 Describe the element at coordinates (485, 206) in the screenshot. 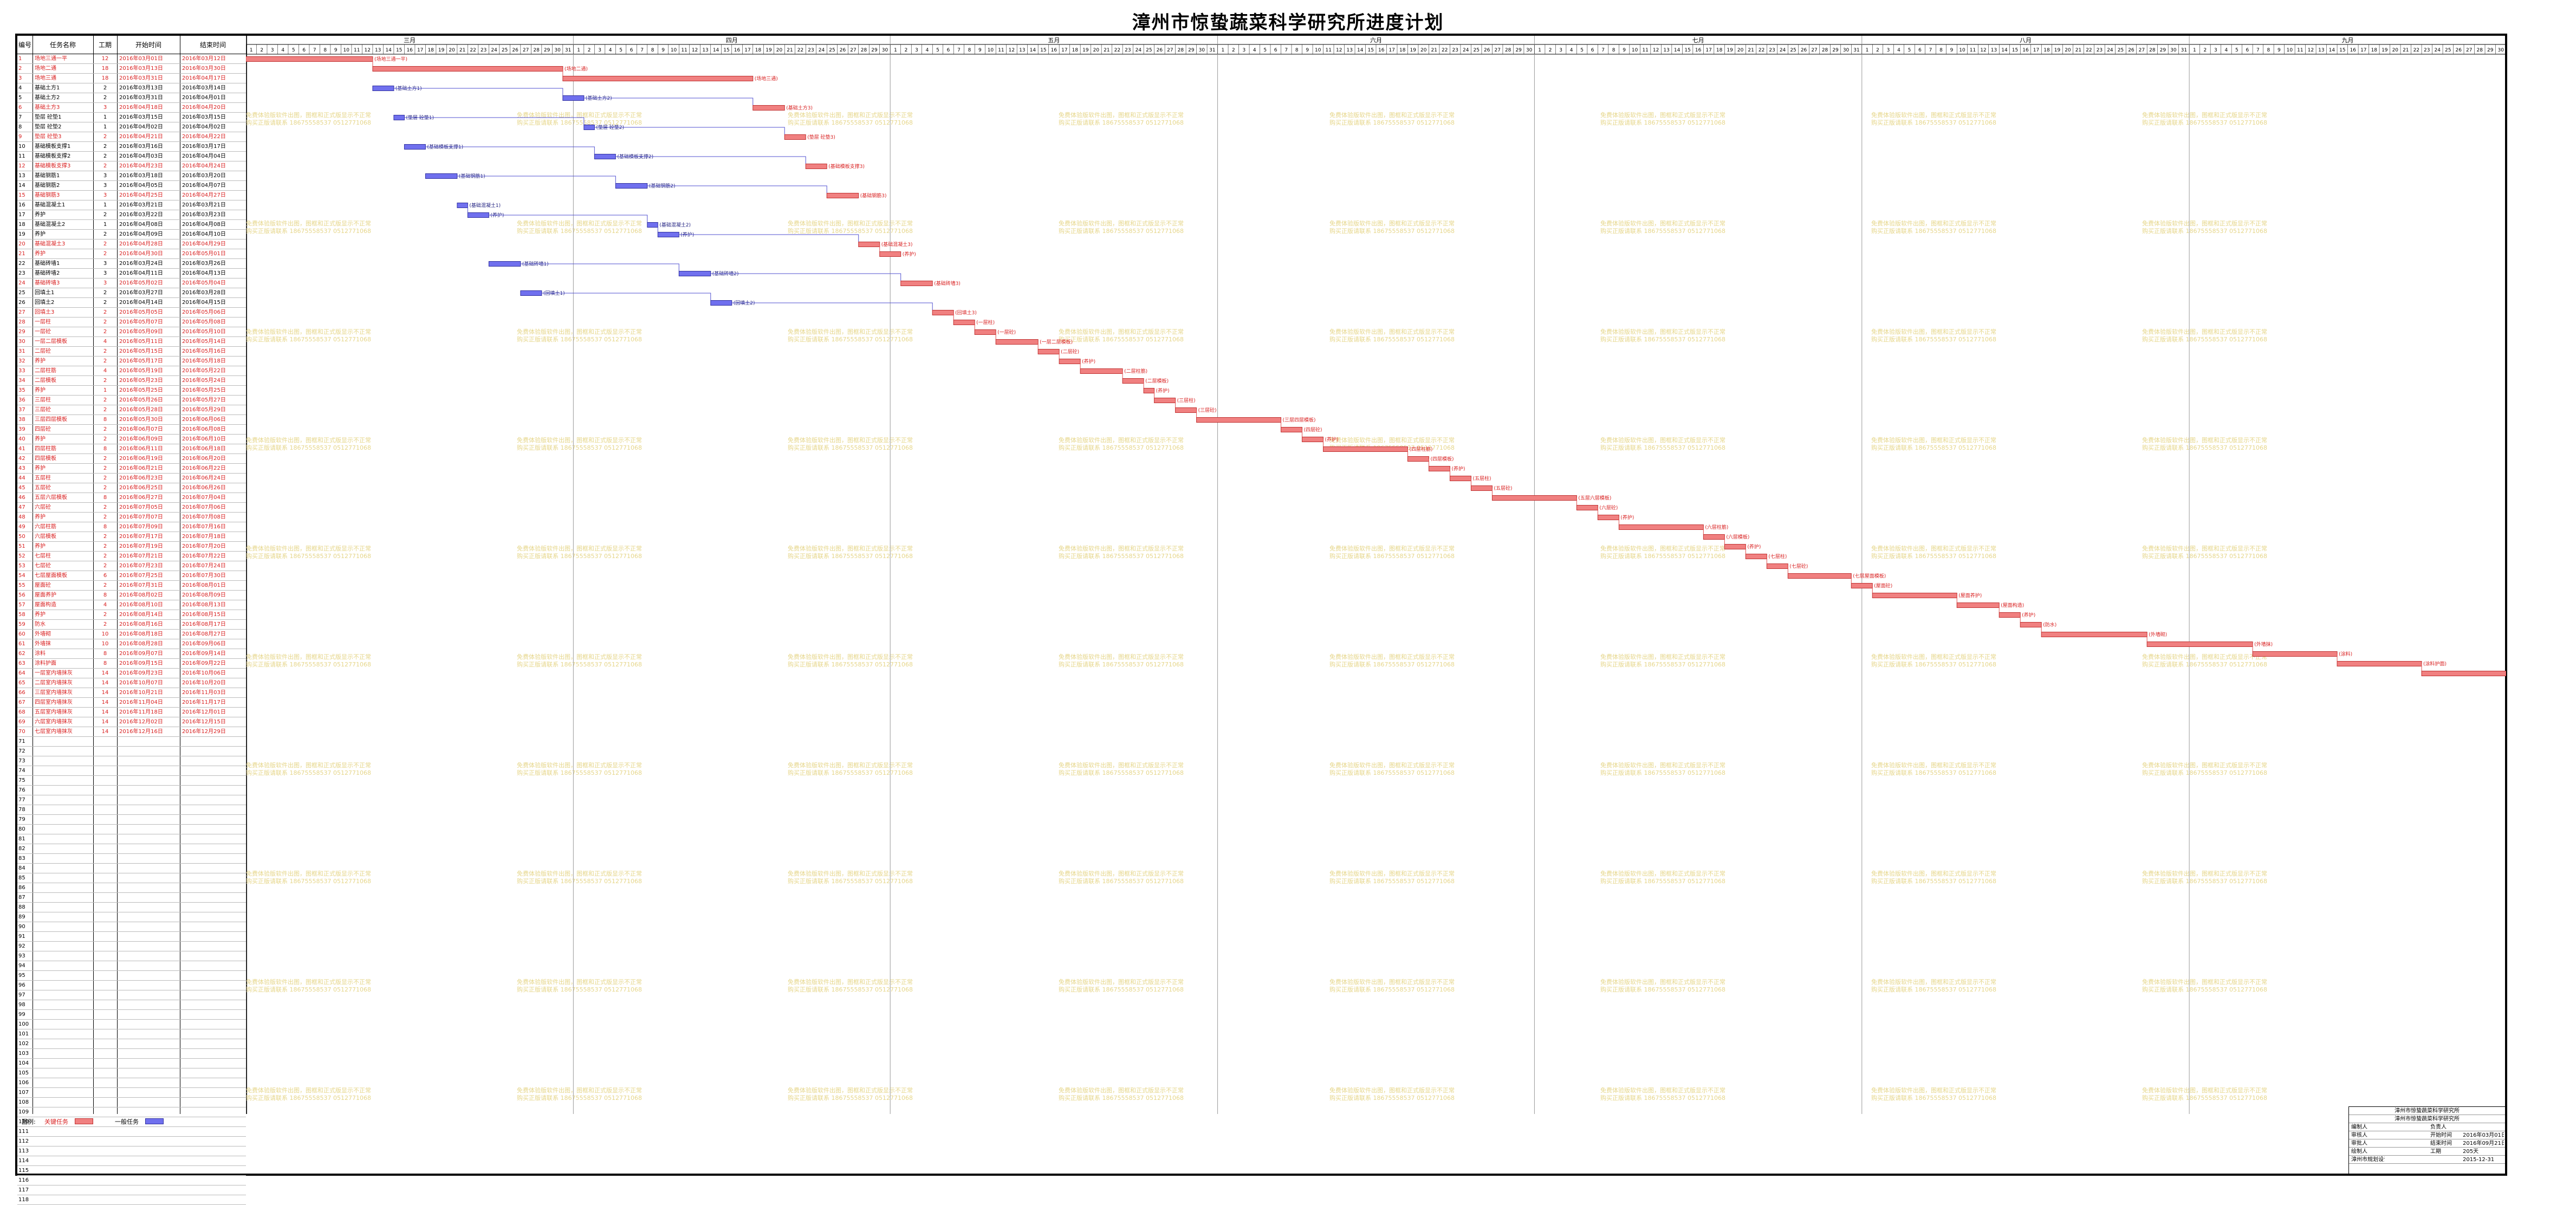

I see `task-bar-label: (基础混凝土1)` at that location.